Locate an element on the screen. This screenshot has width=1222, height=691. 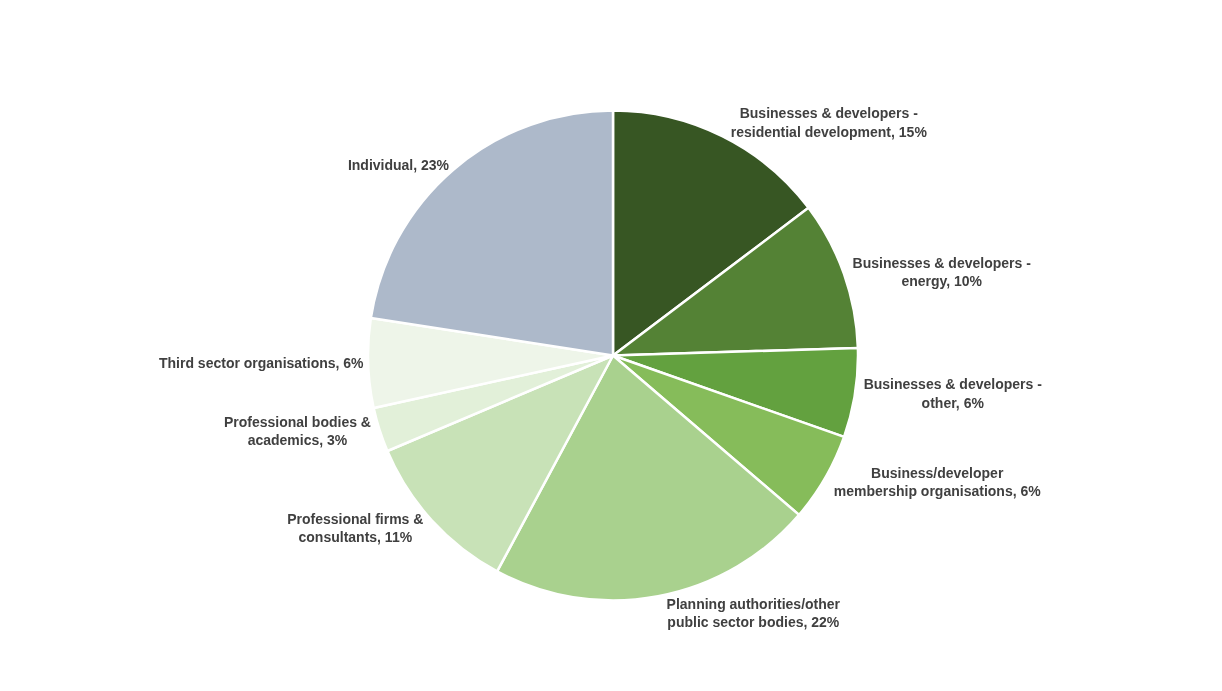
slice-label: Businesses & developers - other, 6% is located at coordinates (953, 393).